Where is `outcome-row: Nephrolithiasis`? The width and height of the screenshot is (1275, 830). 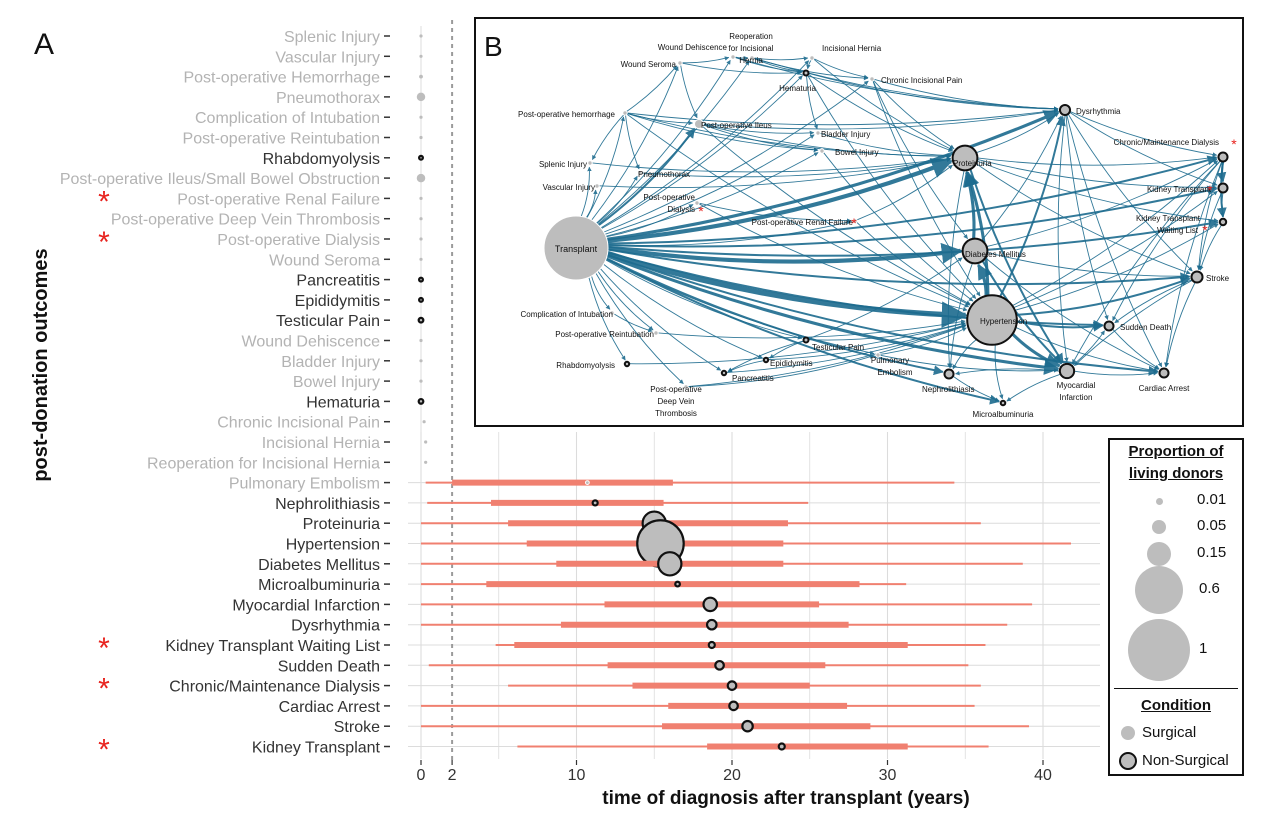
outcome-row: Nephrolithiasis is located at coordinates (542, 504).